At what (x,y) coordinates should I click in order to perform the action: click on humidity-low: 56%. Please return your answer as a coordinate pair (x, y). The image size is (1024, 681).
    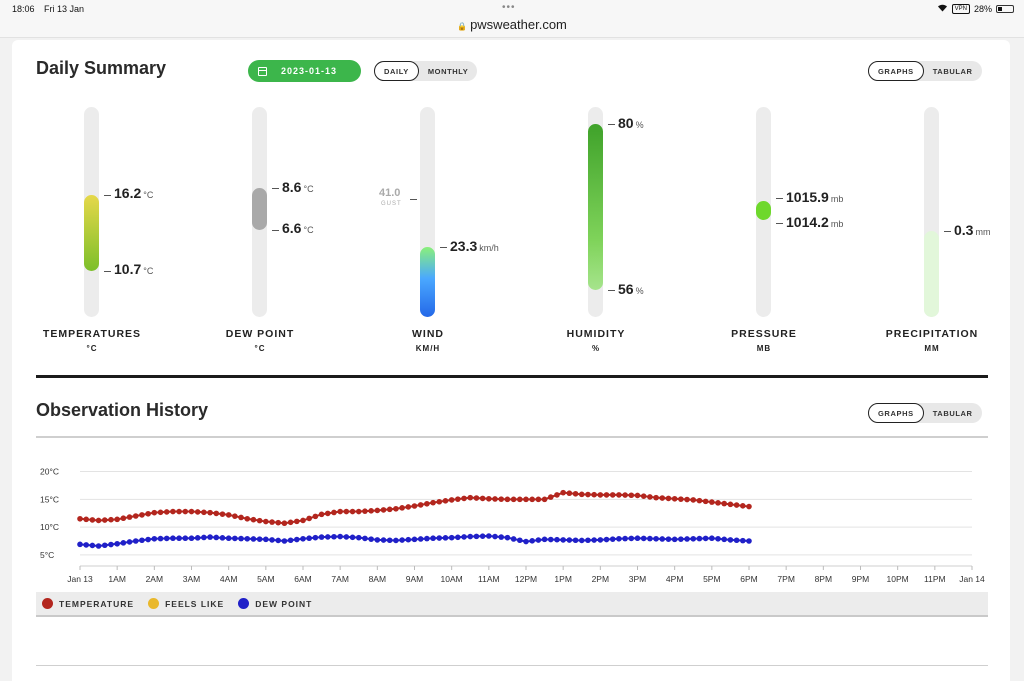
    Looking at the image, I should click on (631, 289).